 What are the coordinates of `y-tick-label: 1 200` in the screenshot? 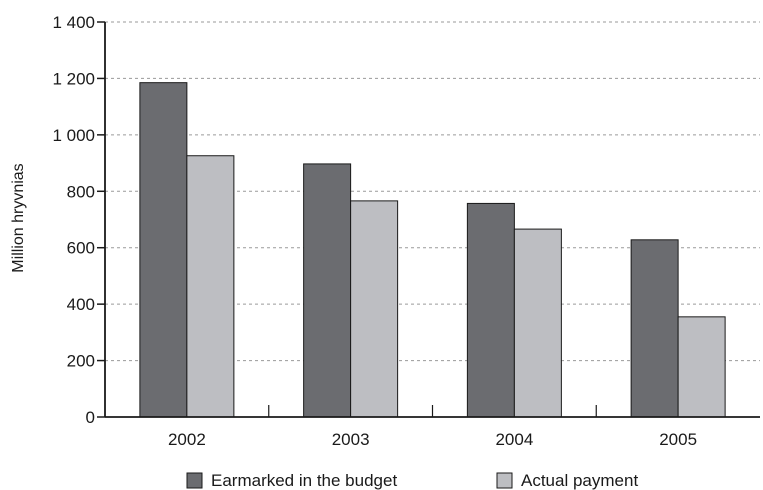 It's located at (73, 78).